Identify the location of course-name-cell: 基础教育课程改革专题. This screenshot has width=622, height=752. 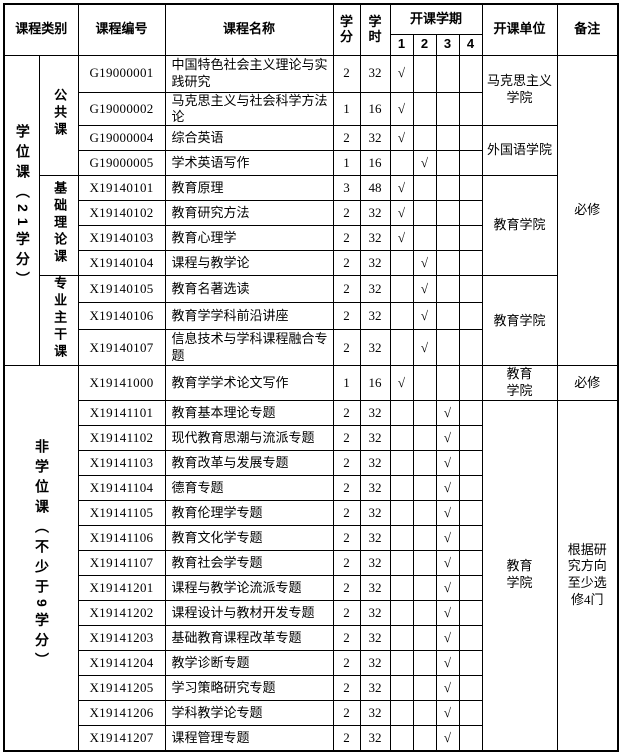
(249, 638).